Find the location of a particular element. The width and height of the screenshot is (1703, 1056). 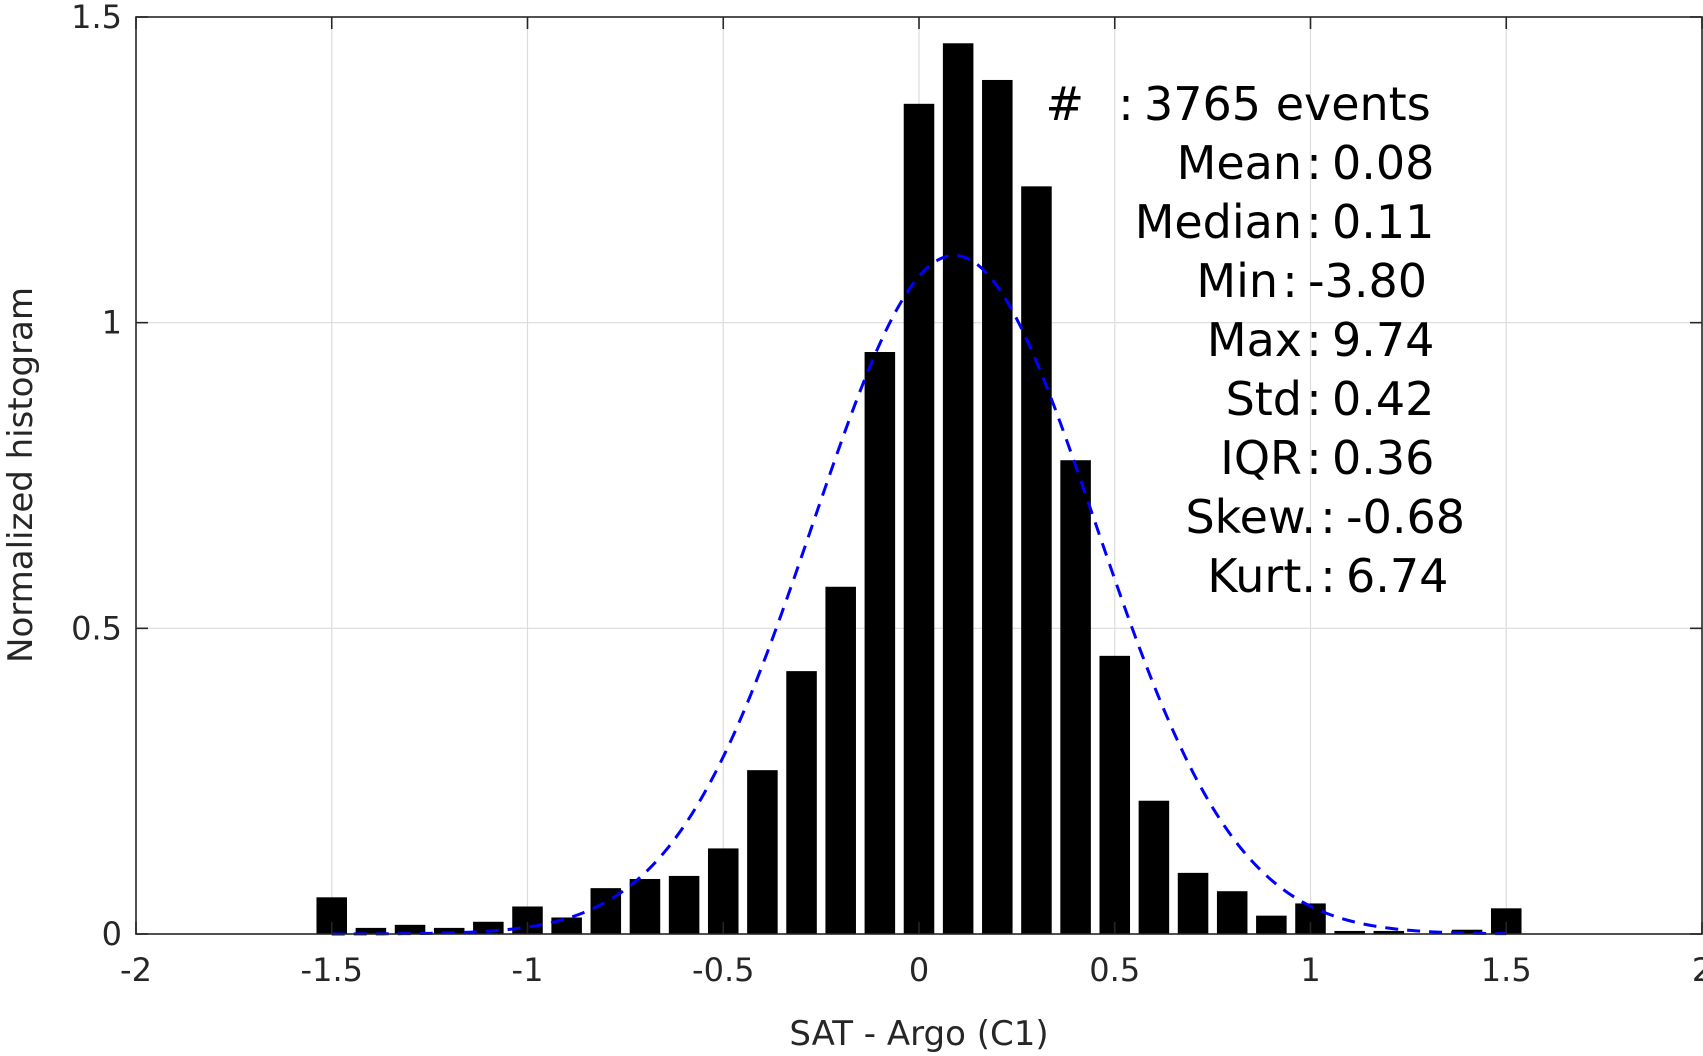

y-tick-label: 0.5 is located at coordinates (96, 628).